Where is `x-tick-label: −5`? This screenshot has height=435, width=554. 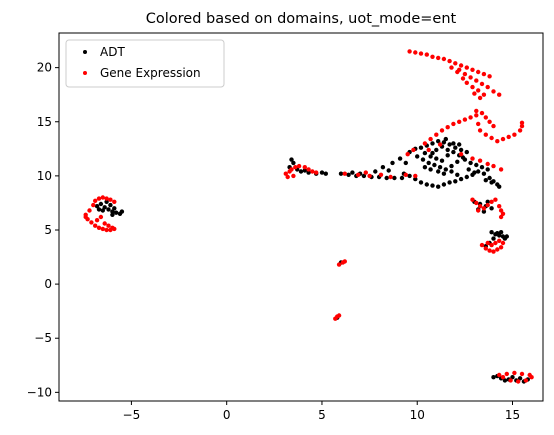 x-tick-label: −5 is located at coordinates (132, 415).